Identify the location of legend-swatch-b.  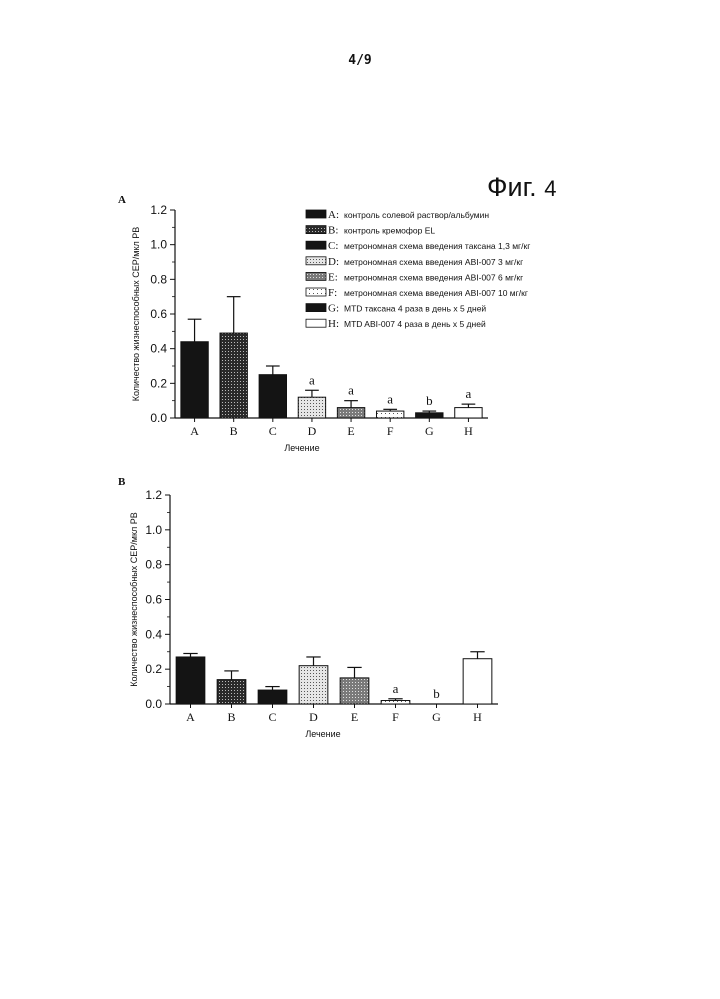
(316, 230).